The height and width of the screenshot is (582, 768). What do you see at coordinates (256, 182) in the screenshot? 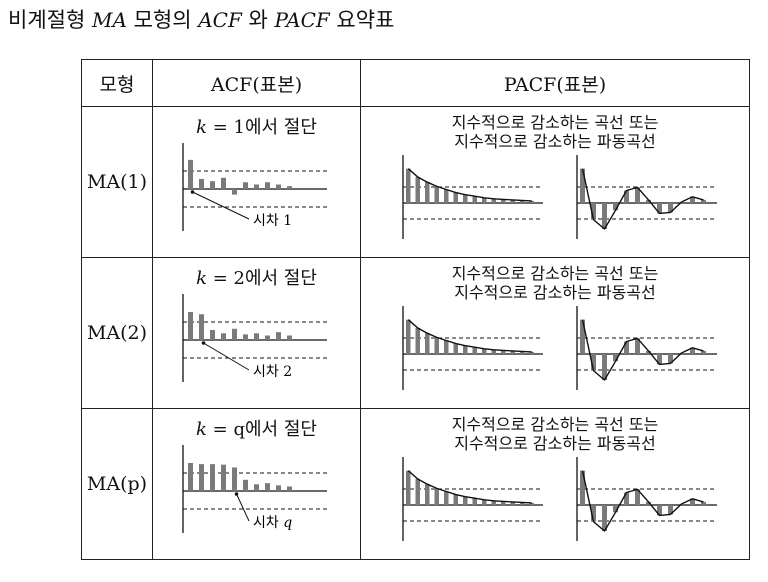
I see `acf-cell: k = 1에서 절단 시차 1` at bounding box center [256, 182].